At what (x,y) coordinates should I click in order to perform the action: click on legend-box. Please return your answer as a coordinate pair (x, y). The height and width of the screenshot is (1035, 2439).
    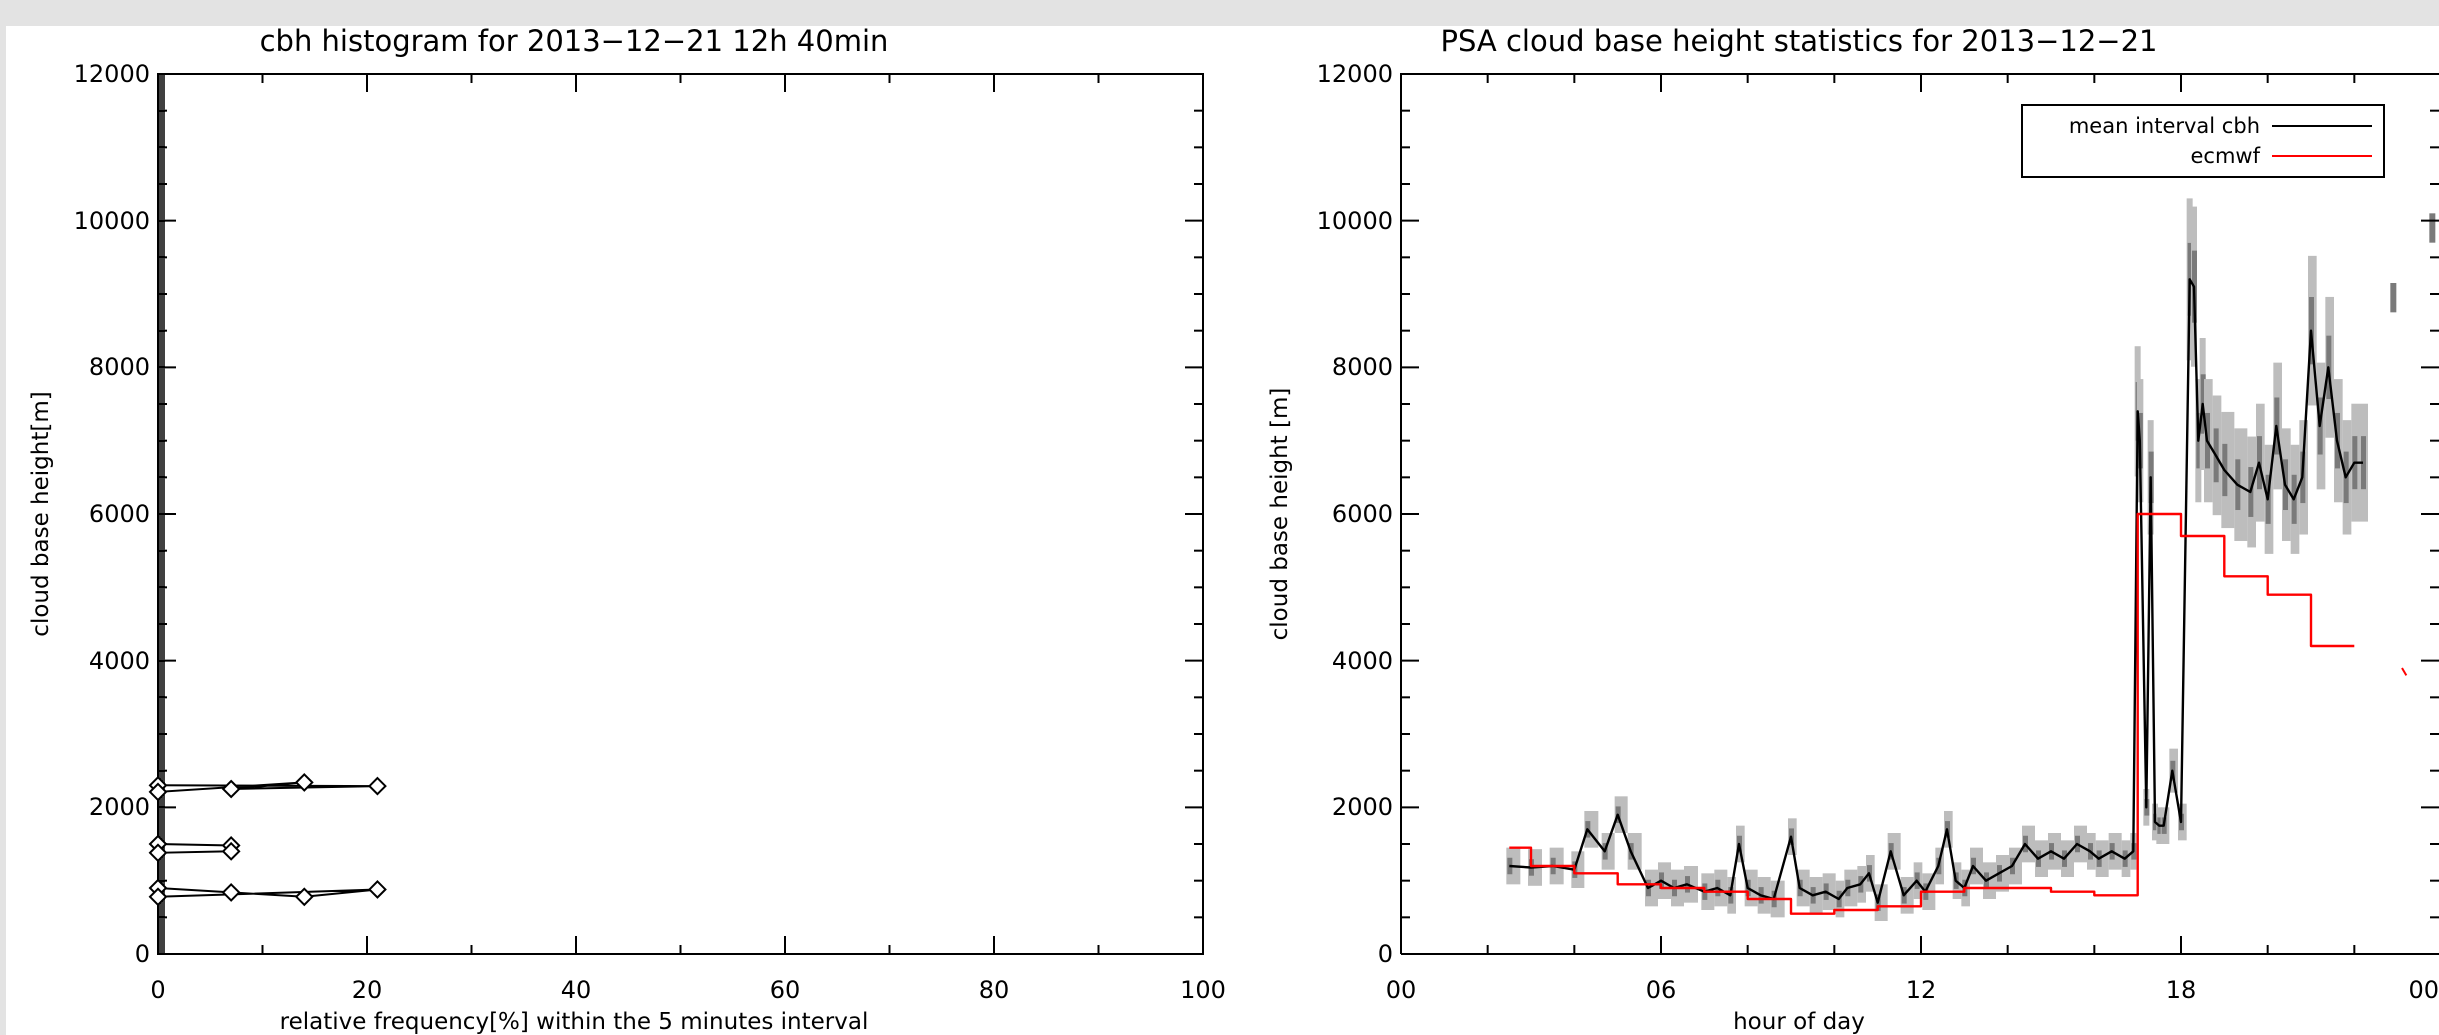
    Looking at the image, I should click on (2203, 141).